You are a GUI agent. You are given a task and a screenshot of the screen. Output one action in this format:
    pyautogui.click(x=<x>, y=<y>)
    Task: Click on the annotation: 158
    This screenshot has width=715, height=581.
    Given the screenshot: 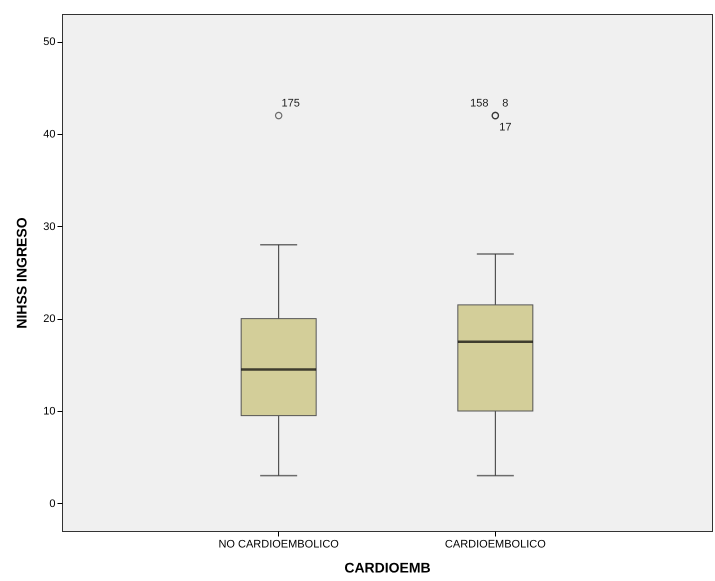 What is the action you would take?
    pyautogui.click(x=479, y=104)
    